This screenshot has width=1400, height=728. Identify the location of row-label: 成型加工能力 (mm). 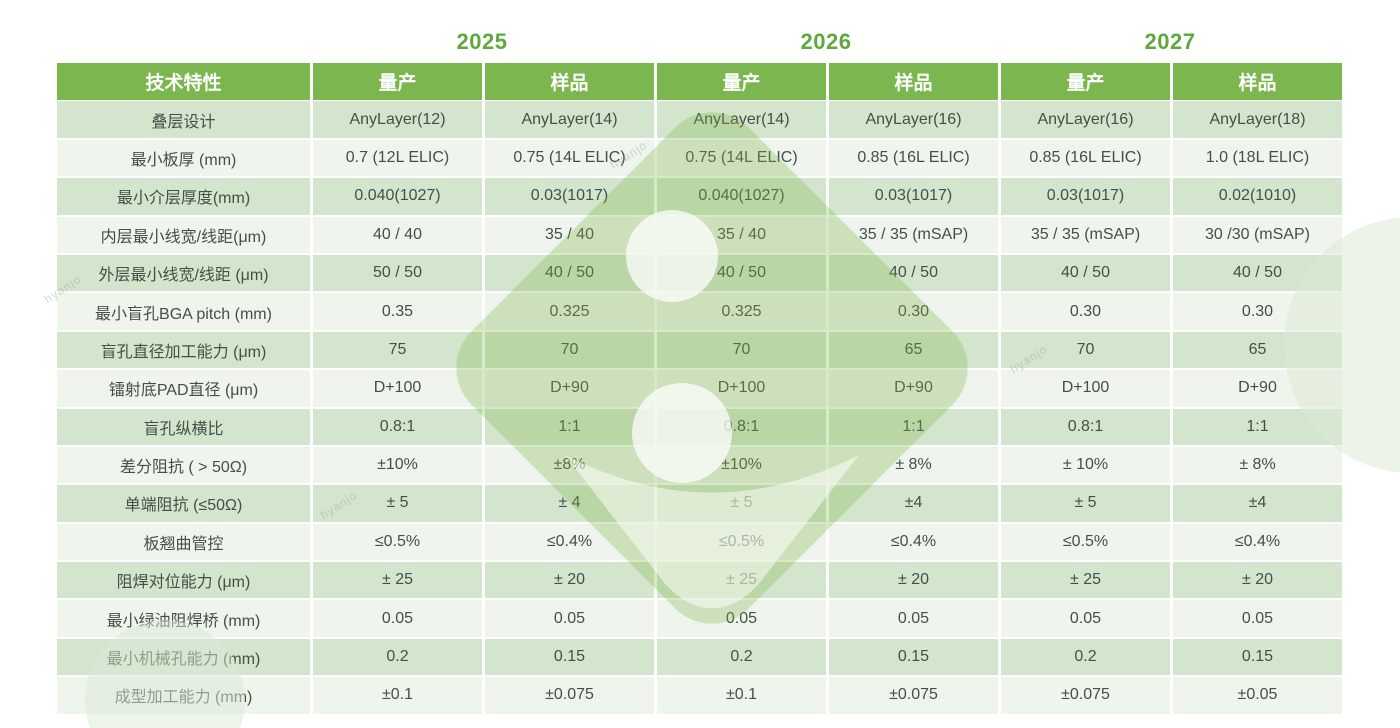
(183, 695).